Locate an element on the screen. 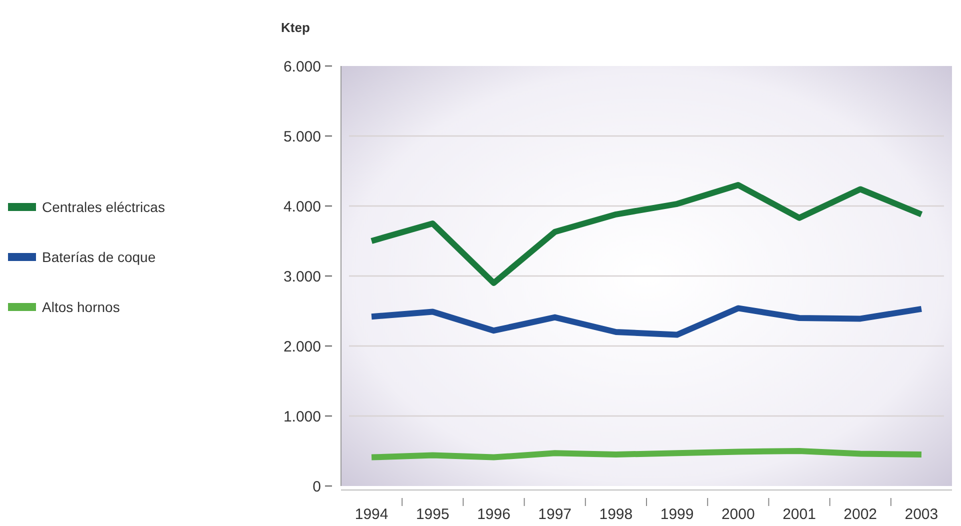  legend-label: Altos hornos is located at coordinates (81, 307).